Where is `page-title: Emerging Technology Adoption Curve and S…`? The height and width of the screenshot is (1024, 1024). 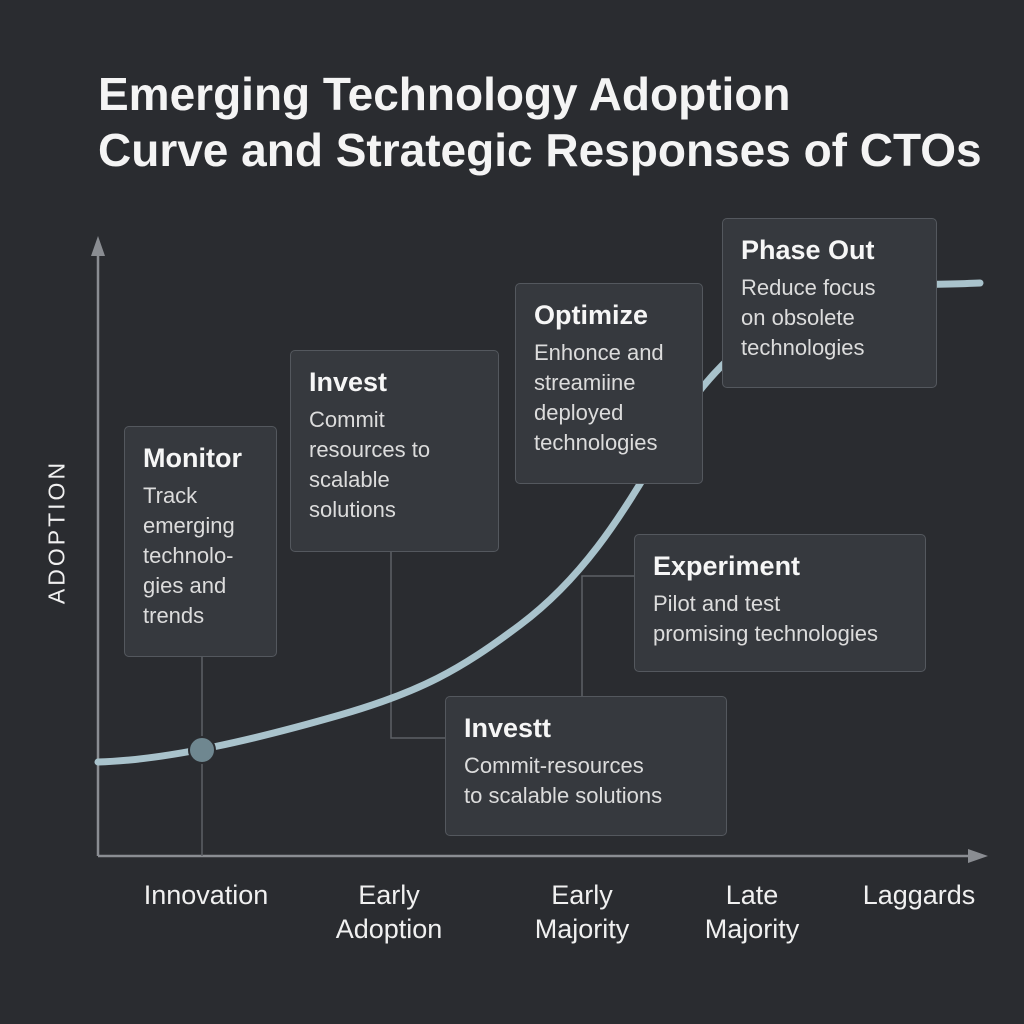 page-title: Emerging Technology Adoption Curve and S… is located at coordinates (561, 122).